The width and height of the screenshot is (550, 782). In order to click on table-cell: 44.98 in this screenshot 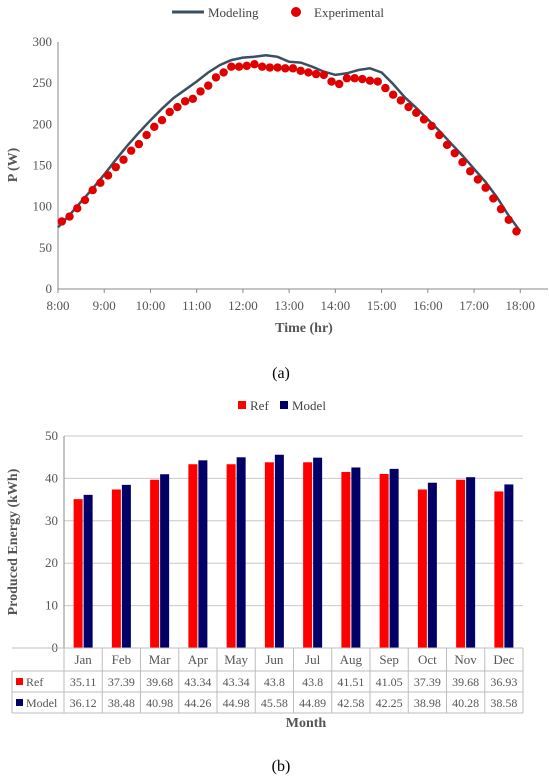, I will do `click(236, 703)`.